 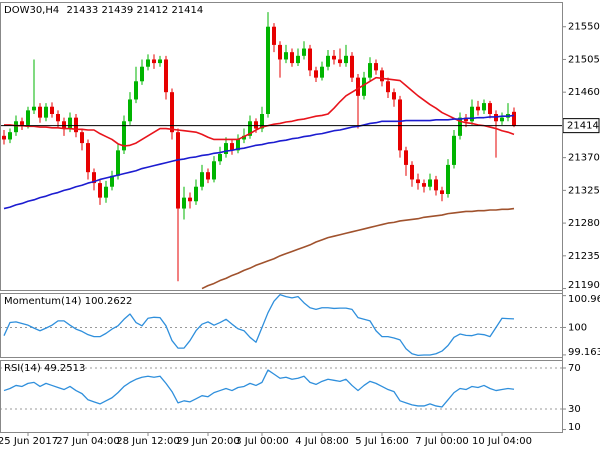 I want to click on y-tick-label: 21505, so click(x=584, y=59).